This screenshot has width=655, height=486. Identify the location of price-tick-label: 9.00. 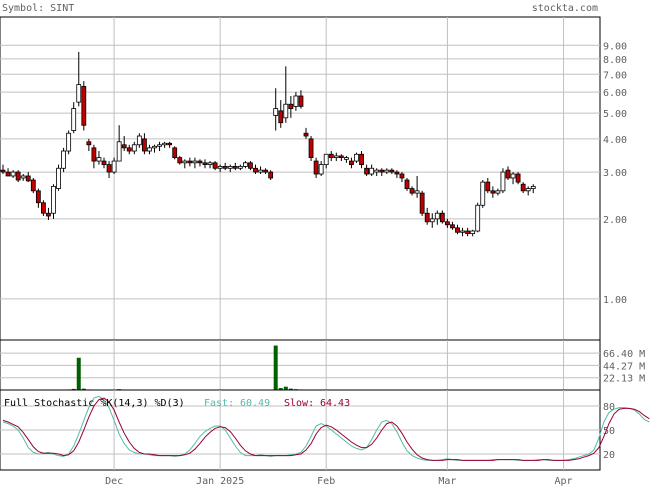
(615, 46).